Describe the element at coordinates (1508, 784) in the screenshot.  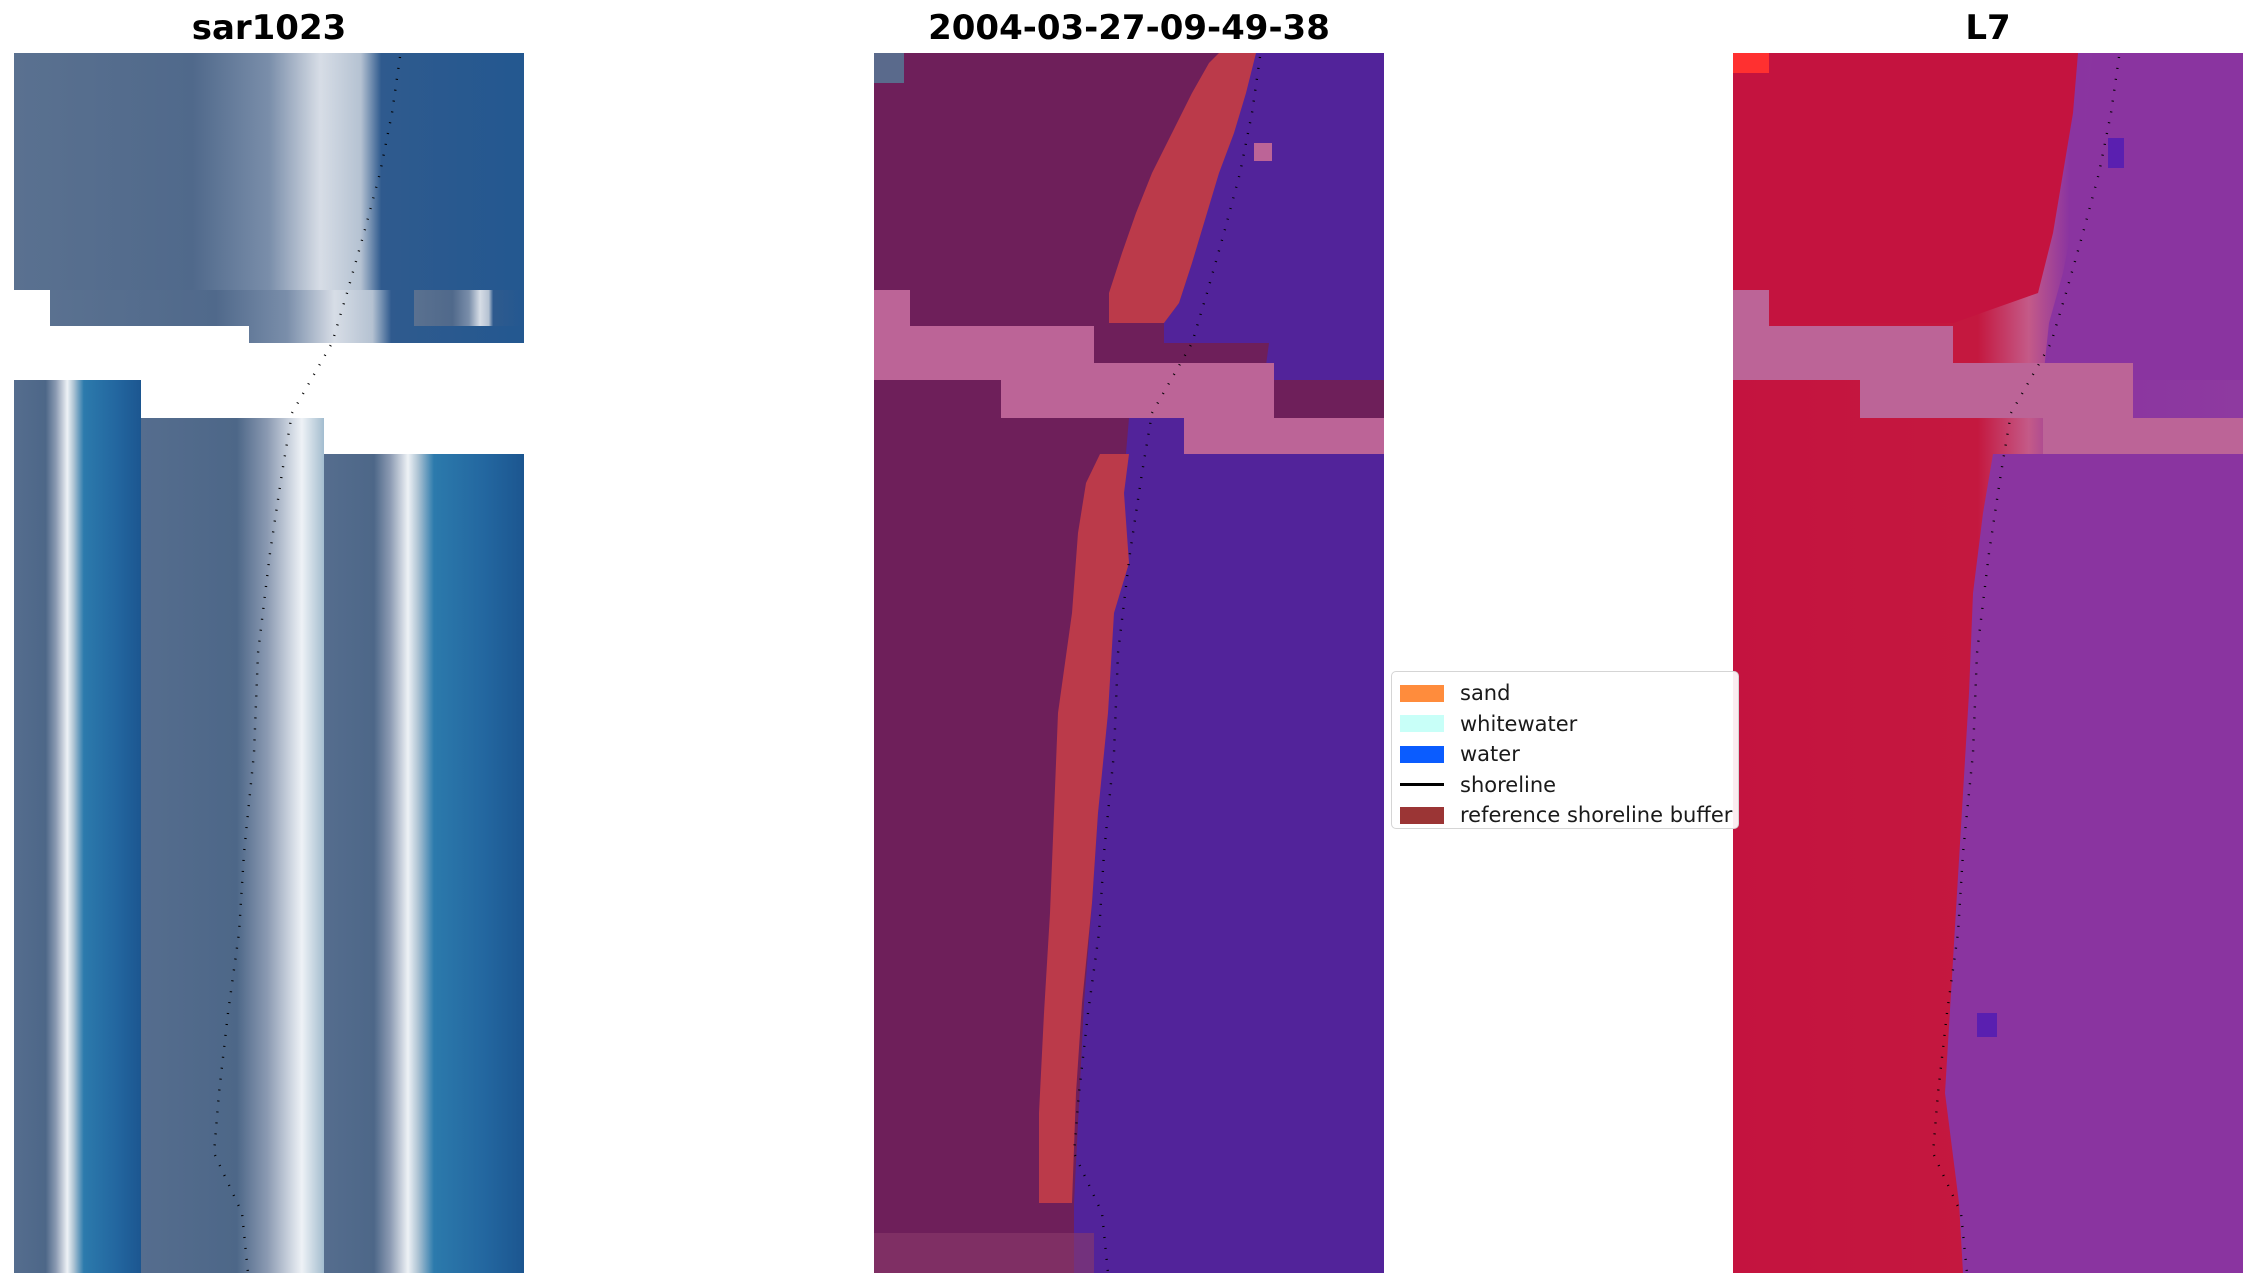
I see `legend-label-shoreline: shoreline` at that location.